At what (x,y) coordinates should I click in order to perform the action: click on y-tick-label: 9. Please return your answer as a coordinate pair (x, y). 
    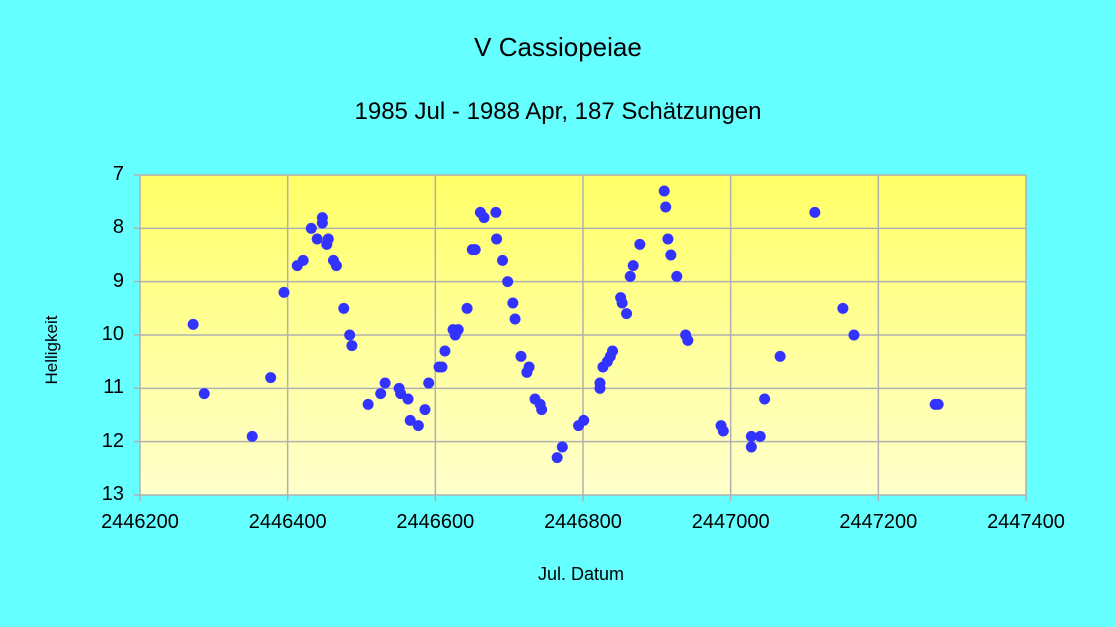
    Looking at the image, I should click on (118, 280).